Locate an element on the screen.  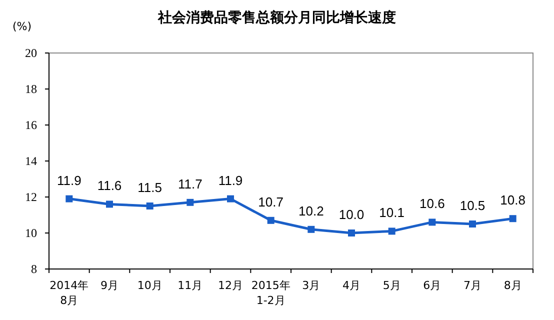
x-tick-label: 9月 is located at coordinates (109, 285).